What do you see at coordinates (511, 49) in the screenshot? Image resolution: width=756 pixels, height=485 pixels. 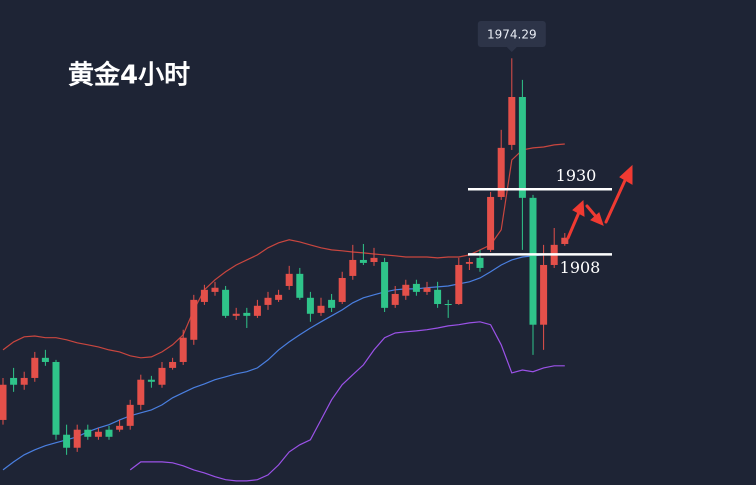 I see `tooltip-pointer` at bounding box center [511, 49].